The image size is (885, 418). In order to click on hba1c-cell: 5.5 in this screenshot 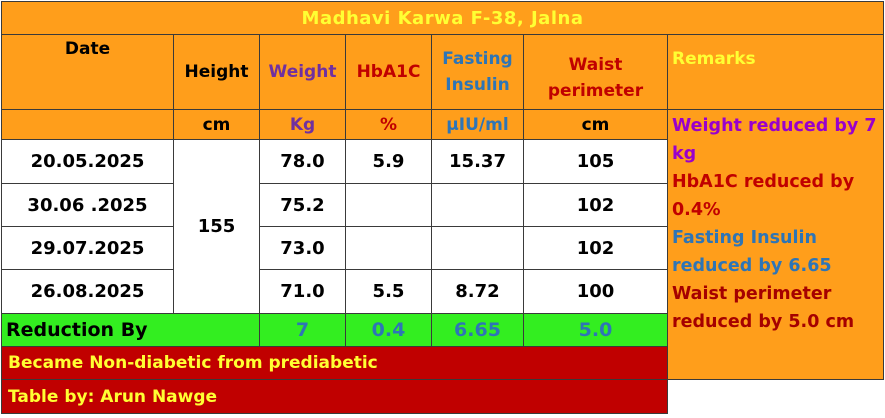, I will do `click(388, 291)`.